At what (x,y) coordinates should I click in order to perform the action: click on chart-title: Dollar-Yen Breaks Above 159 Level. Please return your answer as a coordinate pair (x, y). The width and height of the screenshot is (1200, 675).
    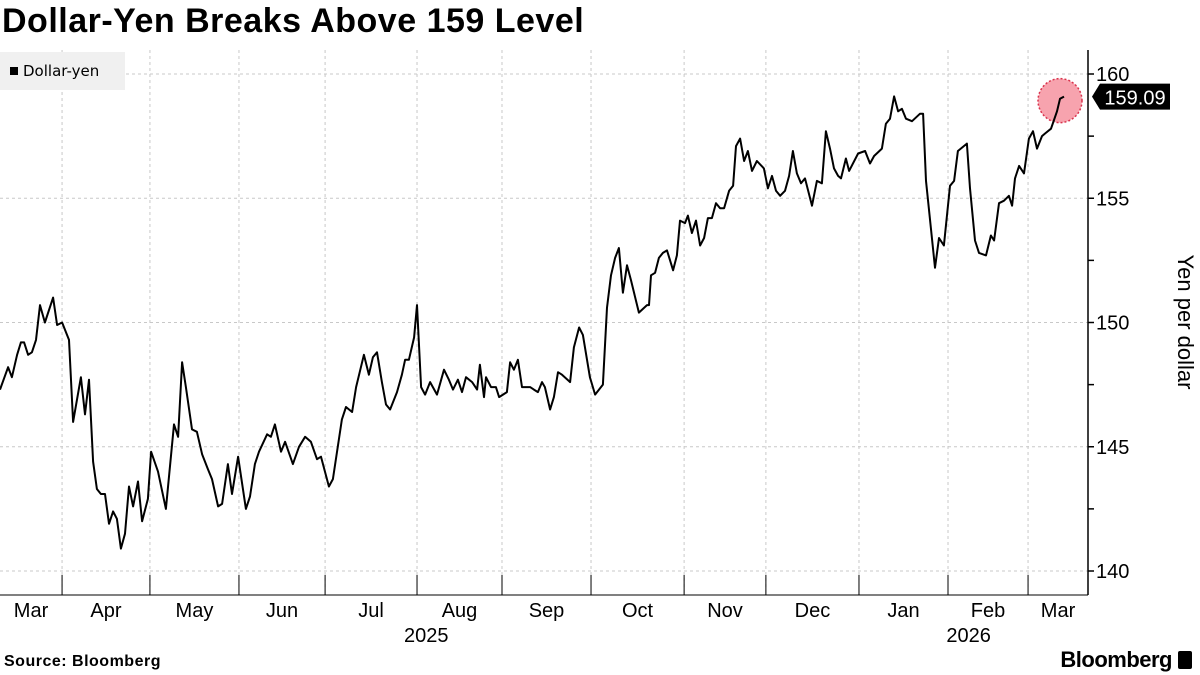
    Looking at the image, I should click on (293, 21).